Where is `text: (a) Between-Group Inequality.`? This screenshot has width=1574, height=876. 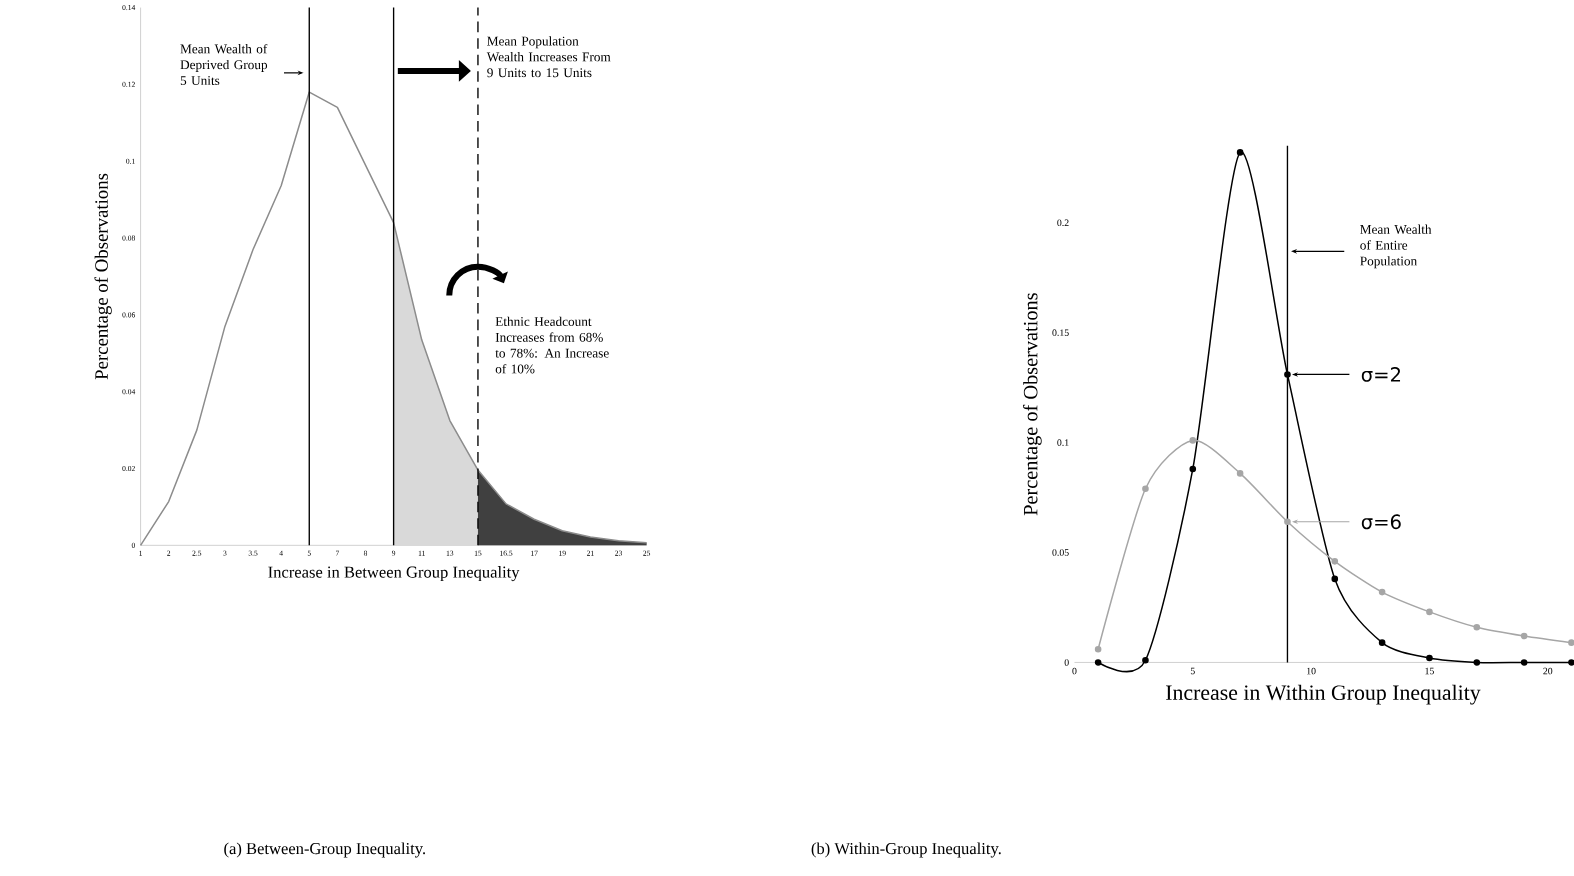
text: (a) Between-Group Inequality. is located at coordinates (325, 850).